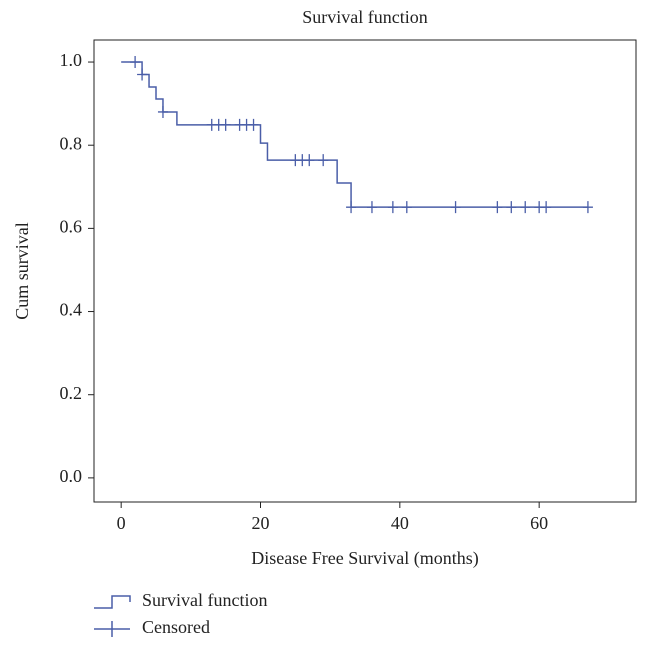  Describe the element at coordinates (71, 227) in the screenshot. I see `y-tick-label: 0.6` at that location.